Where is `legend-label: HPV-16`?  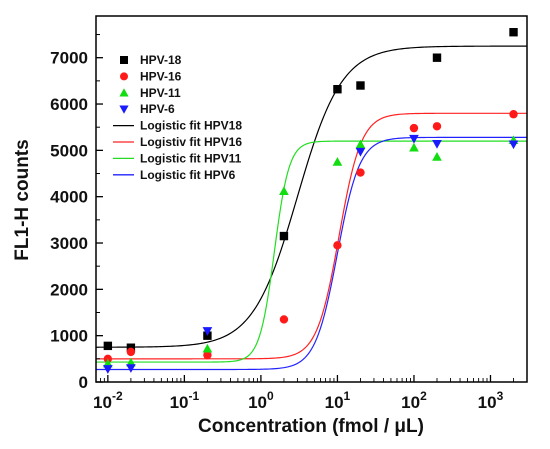
legend-label: HPV-16 is located at coordinates (161, 76).